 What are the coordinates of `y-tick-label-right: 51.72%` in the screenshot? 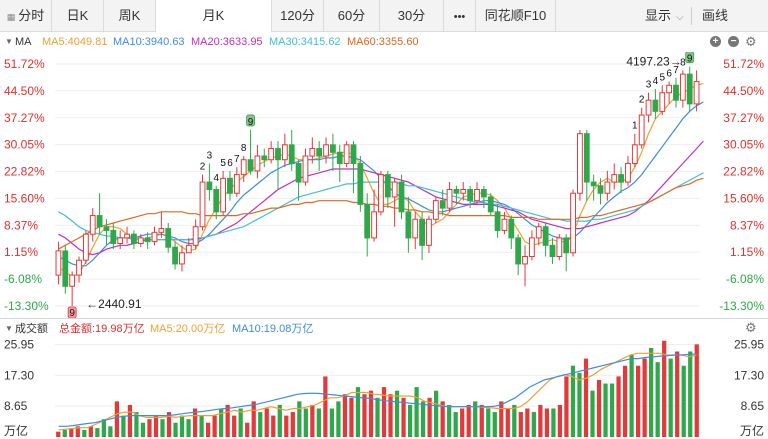 It's located at (743, 64).